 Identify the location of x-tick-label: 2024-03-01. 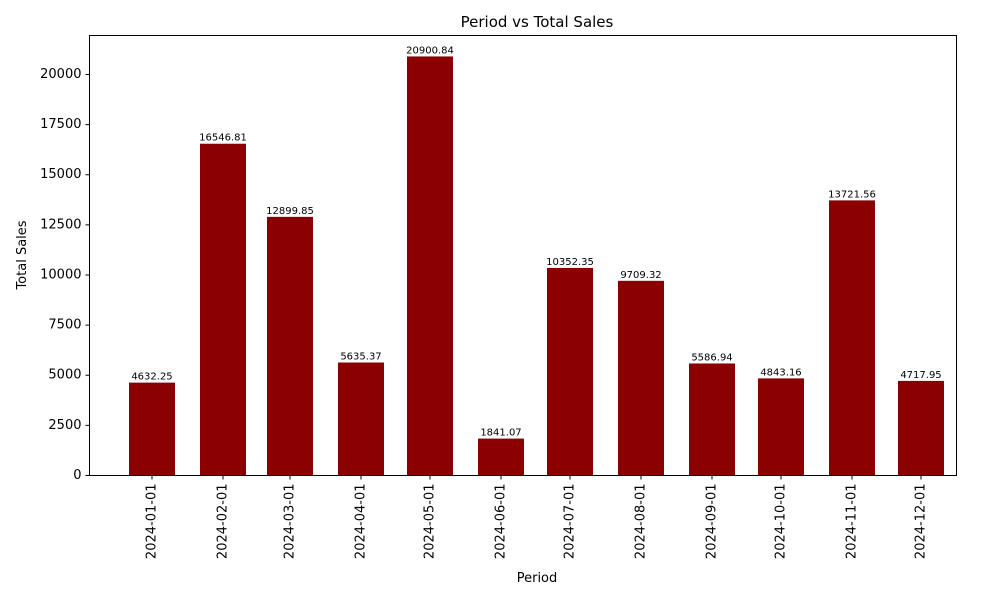
(290, 522).